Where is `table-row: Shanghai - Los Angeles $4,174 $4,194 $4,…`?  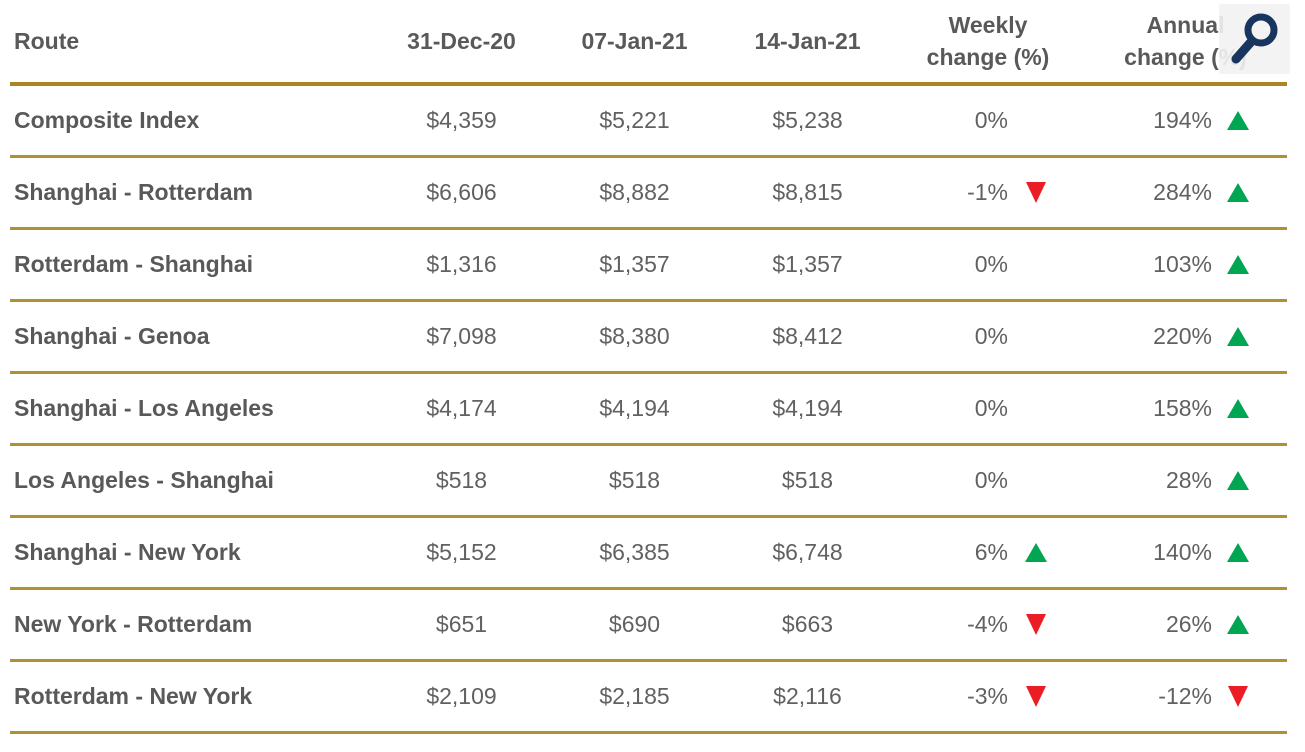 table-row: Shanghai - Los Angeles $4,174 $4,194 $4,… is located at coordinates (648, 410).